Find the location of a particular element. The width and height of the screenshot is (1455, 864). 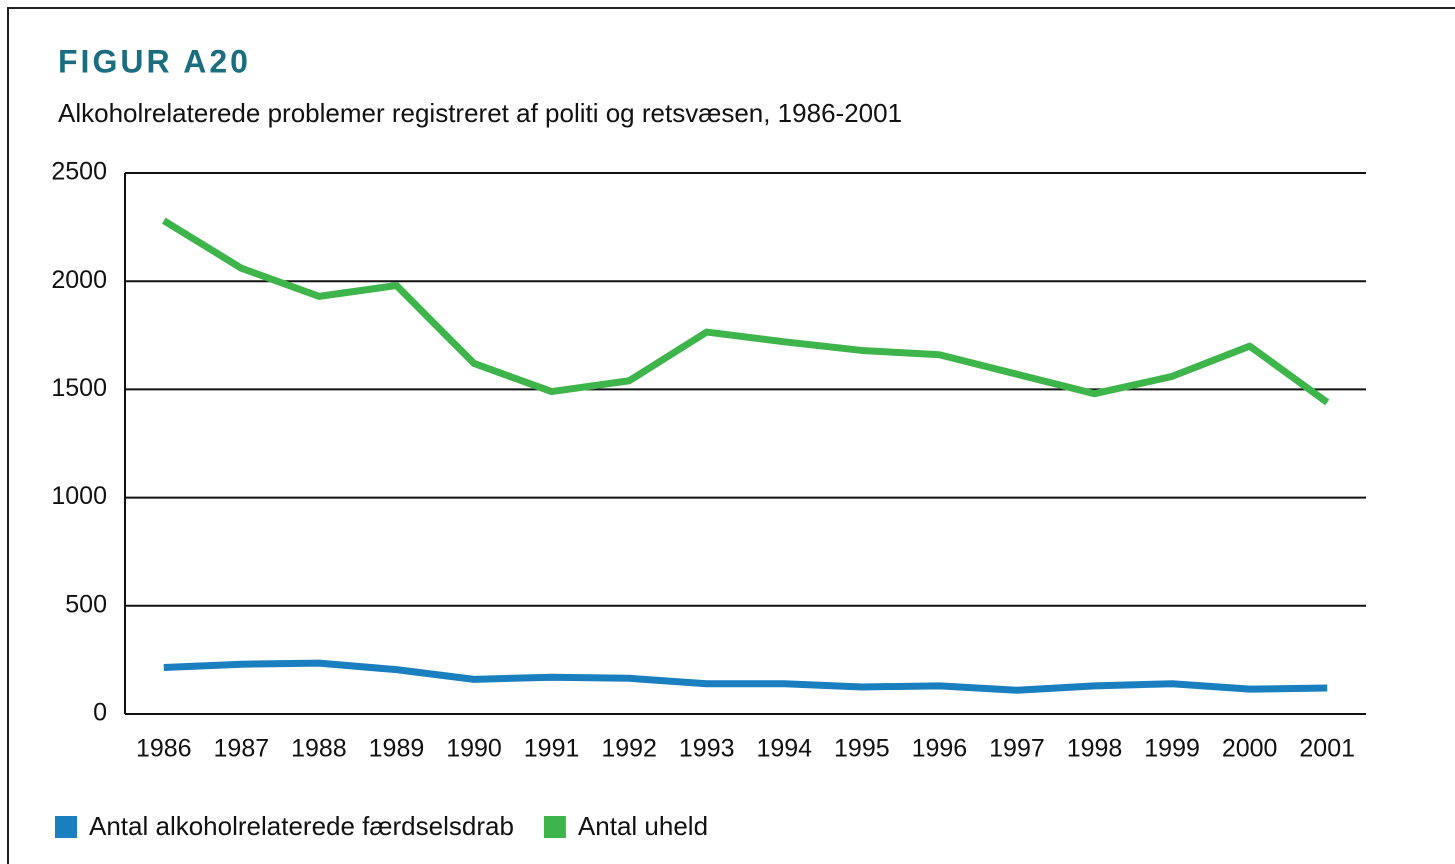

x-tick-label: 1991 is located at coordinates (552, 749).